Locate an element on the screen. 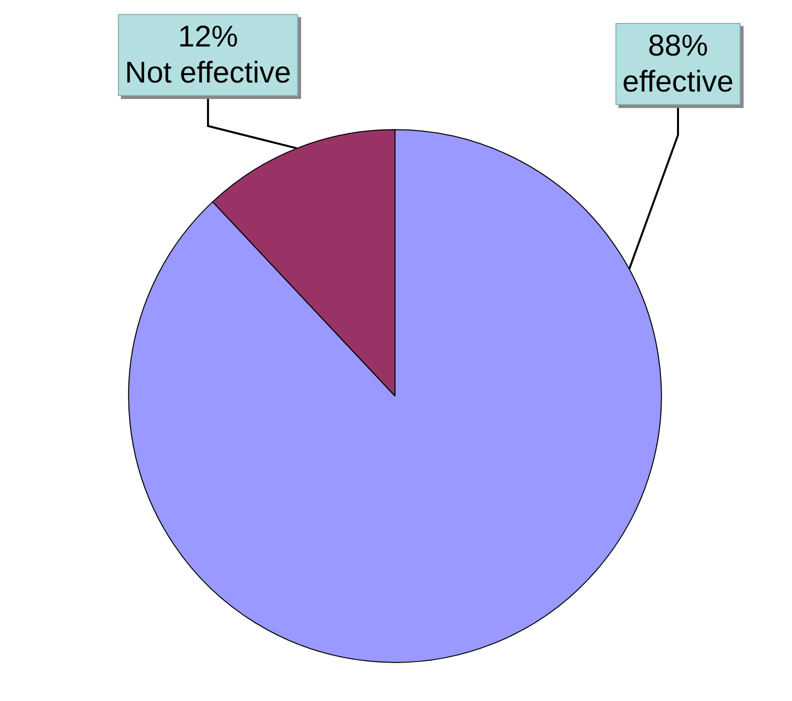  data-label: 88% is located at coordinates (678, 46).